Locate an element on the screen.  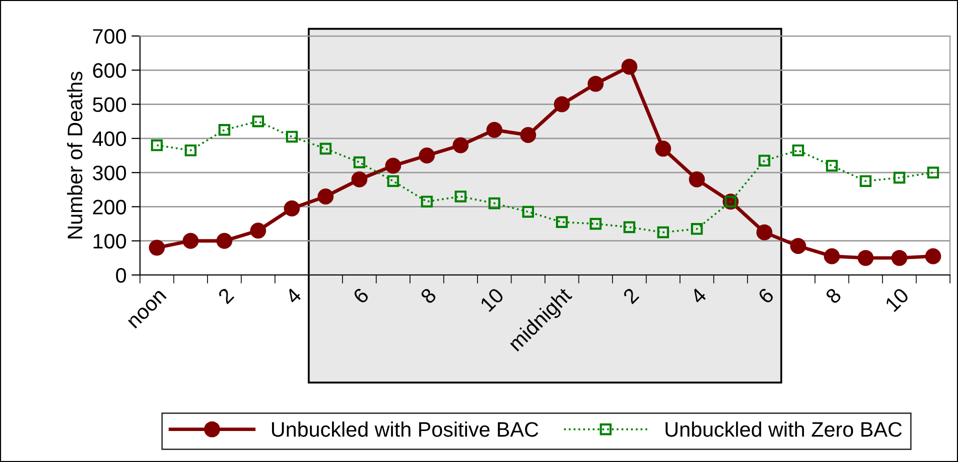
y-tick-label: 100 is located at coordinates (110, 241).